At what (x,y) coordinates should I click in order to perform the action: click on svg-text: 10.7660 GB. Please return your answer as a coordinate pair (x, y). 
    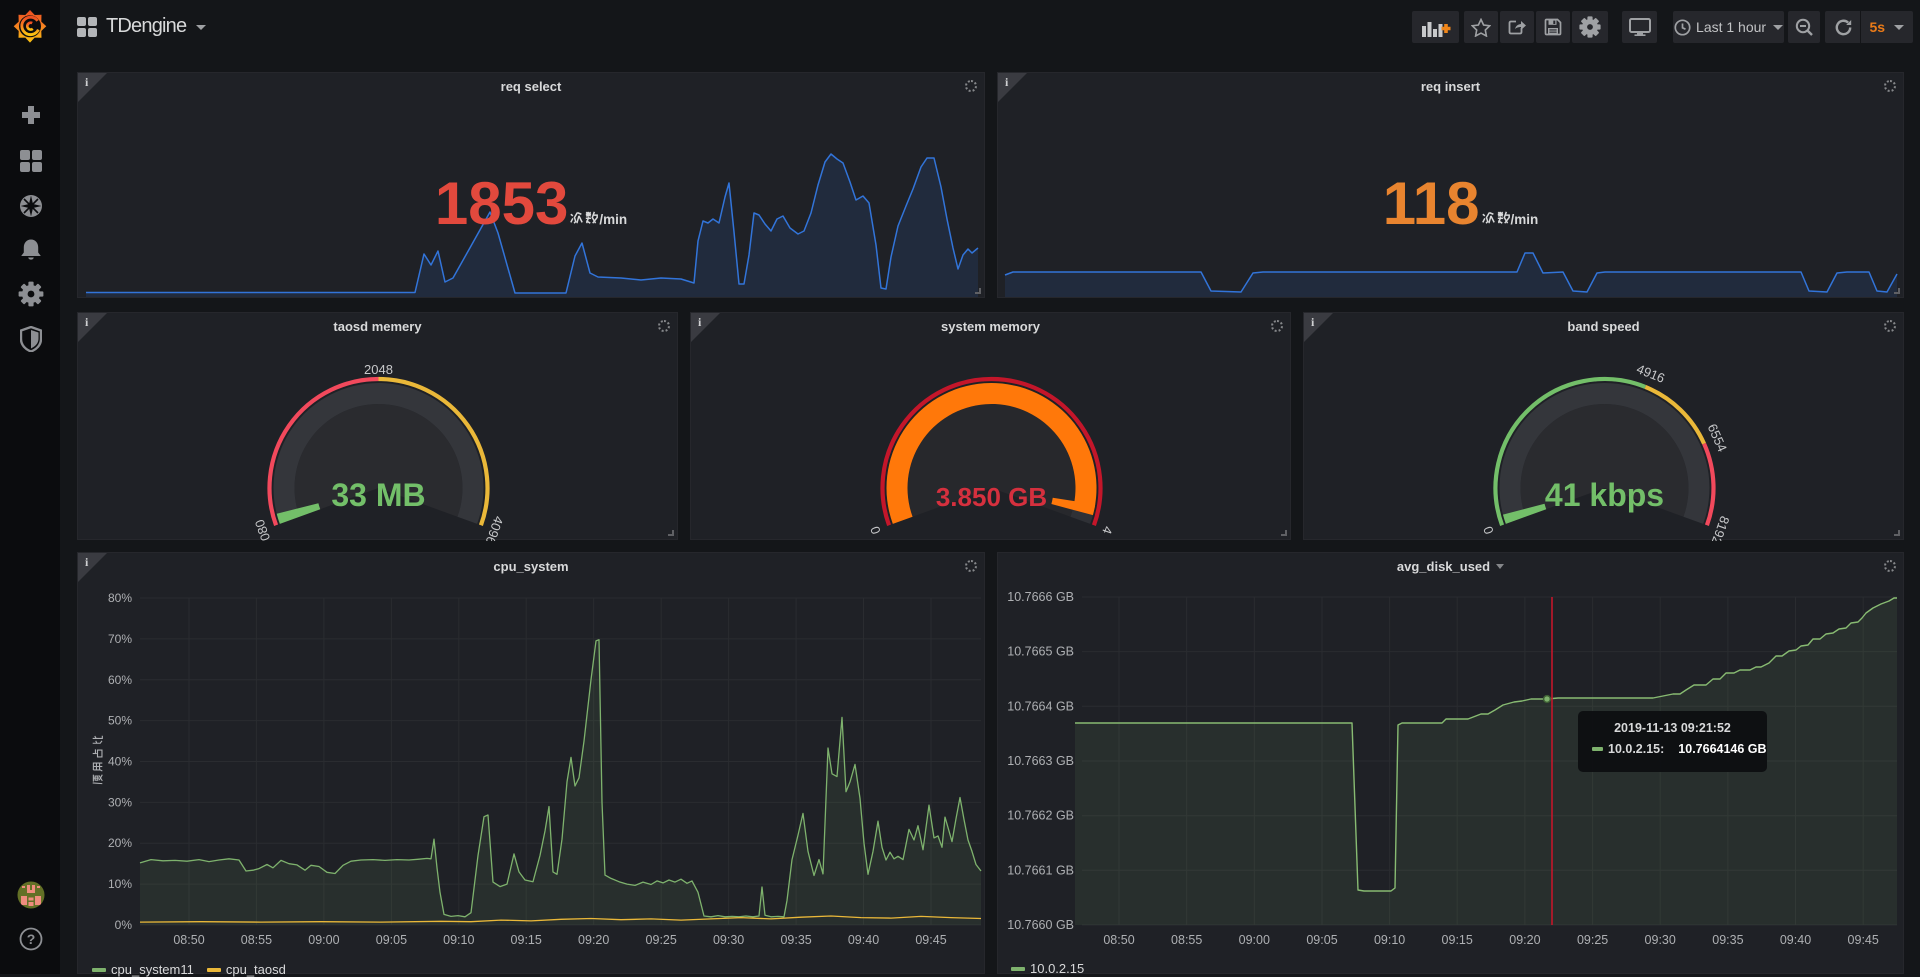
    Looking at the image, I should click on (1040, 925).